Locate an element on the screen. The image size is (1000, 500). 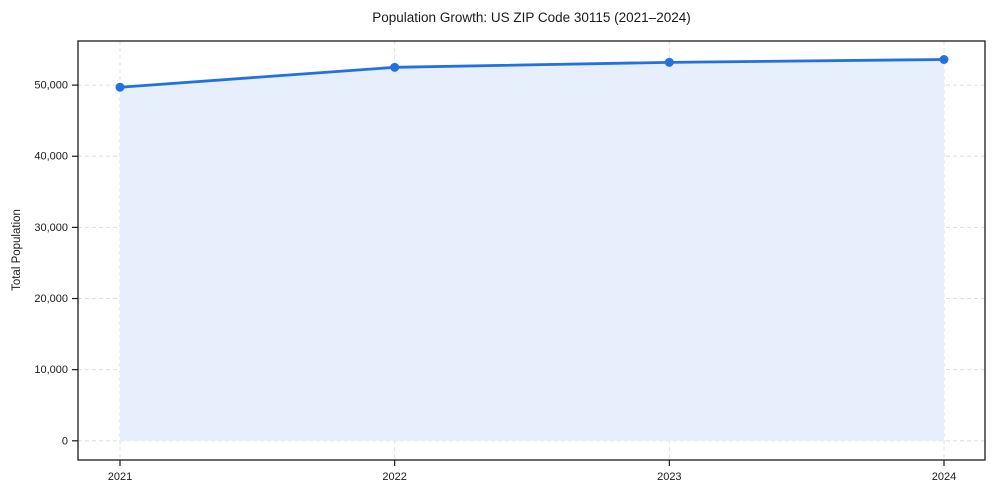
y-tick-label: 40,000 is located at coordinates (51, 157).